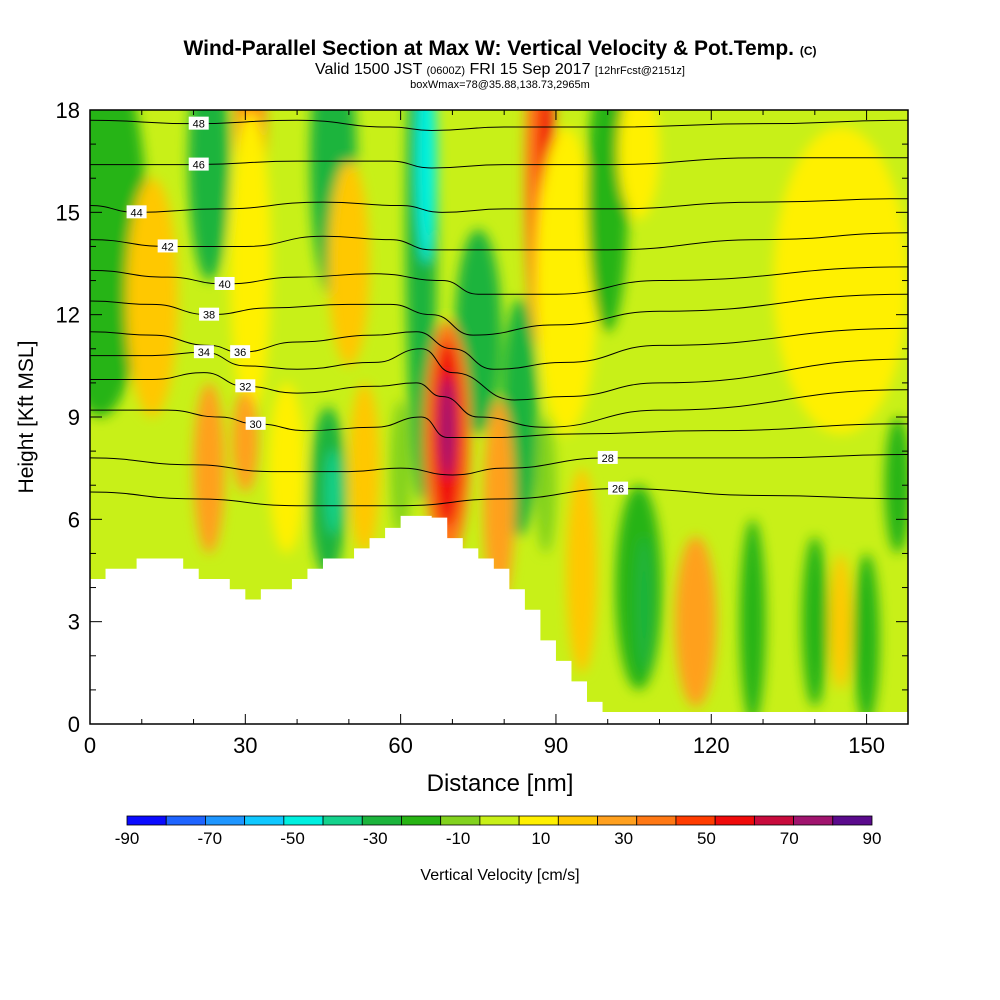 The width and height of the screenshot is (1000, 1000). I want to click on colorbar-tick--50: -50, so click(292, 838).